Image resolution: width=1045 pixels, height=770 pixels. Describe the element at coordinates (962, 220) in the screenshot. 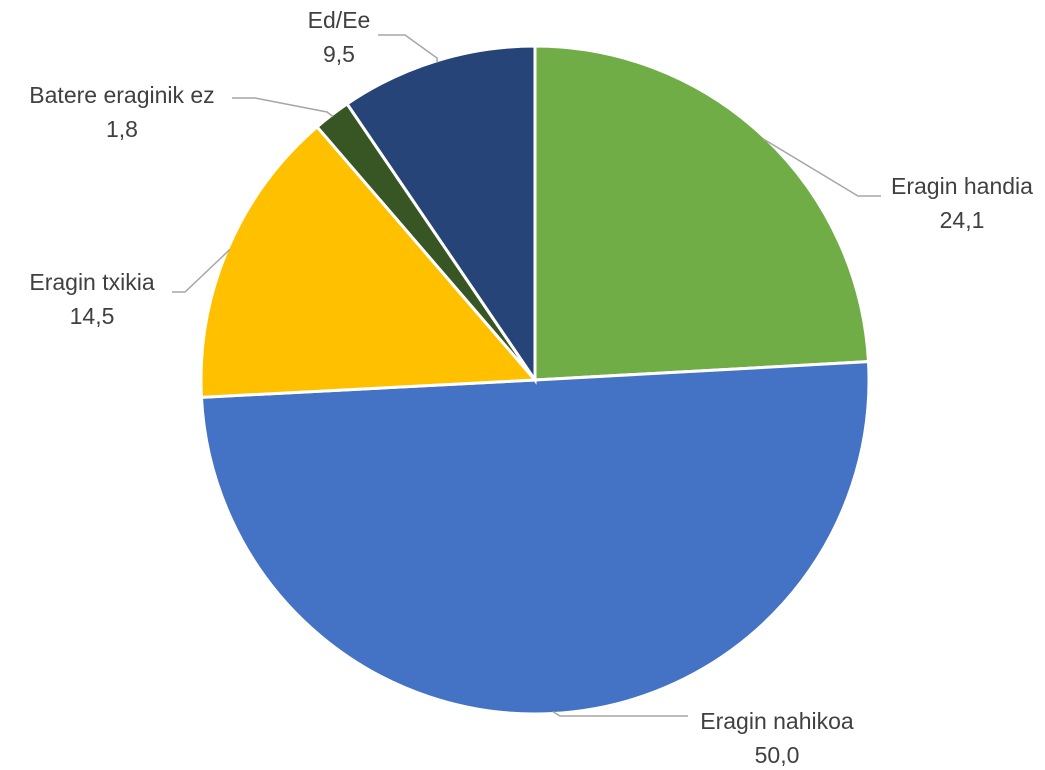

I see `slice-value-eragin-handia: 24,1` at that location.